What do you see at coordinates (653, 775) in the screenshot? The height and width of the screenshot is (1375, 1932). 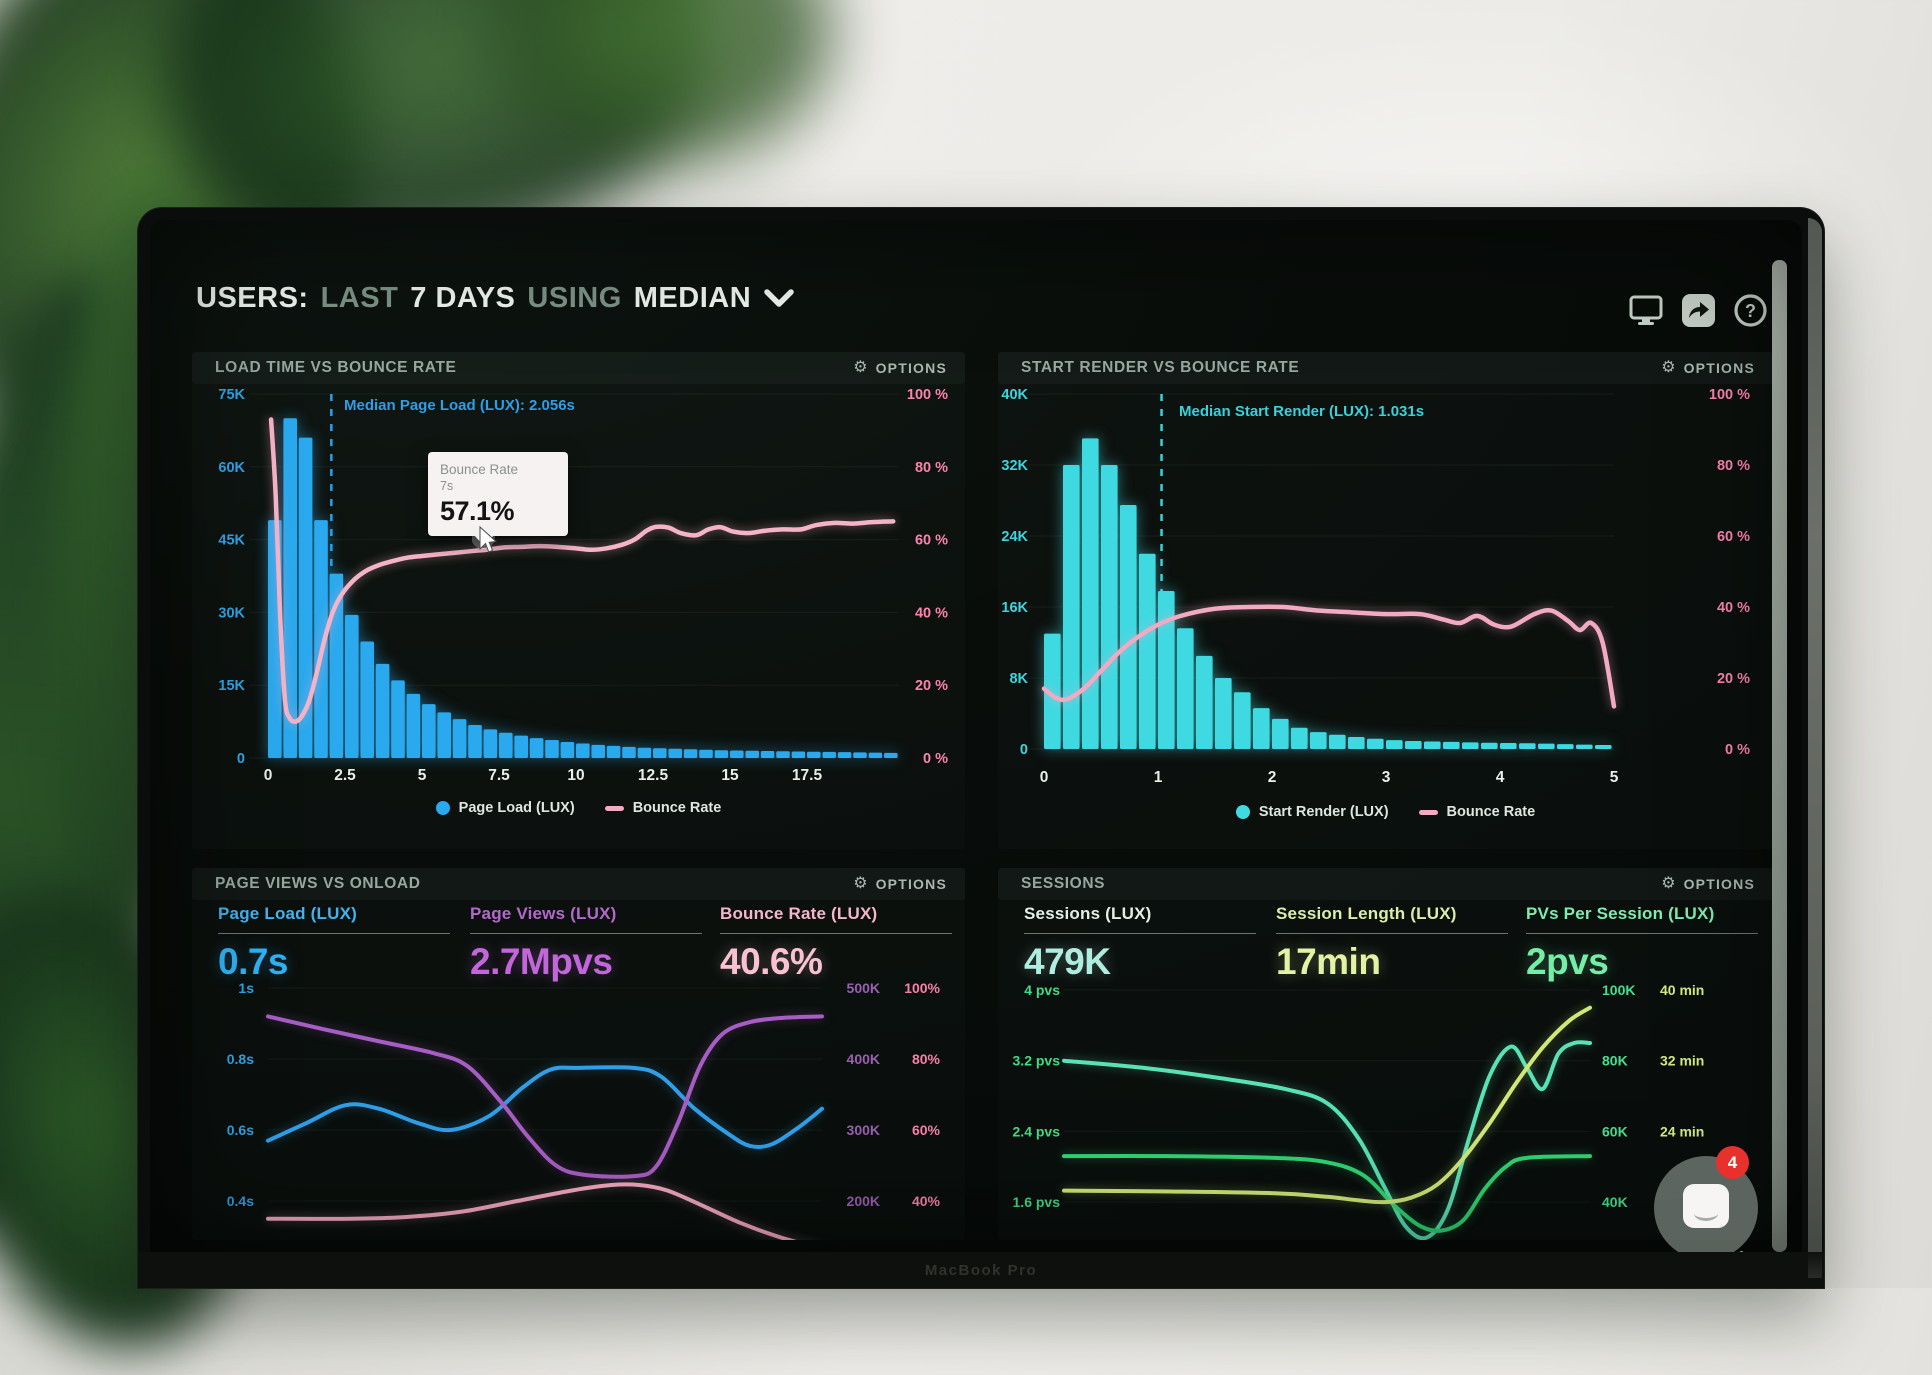 I see `axis-label: 12.5` at bounding box center [653, 775].